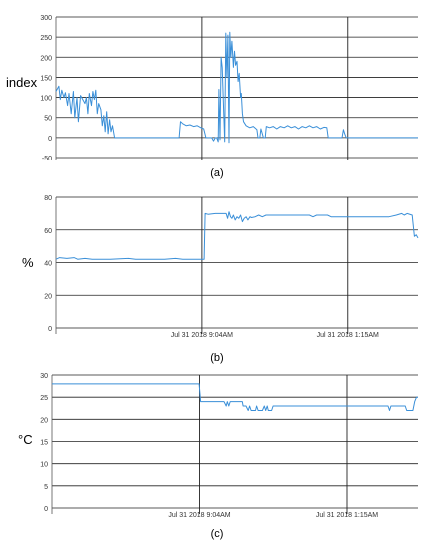 The image size is (434, 550). Describe the element at coordinates (28, 262) in the screenshot. I see `y-axis-label: %` at that location.